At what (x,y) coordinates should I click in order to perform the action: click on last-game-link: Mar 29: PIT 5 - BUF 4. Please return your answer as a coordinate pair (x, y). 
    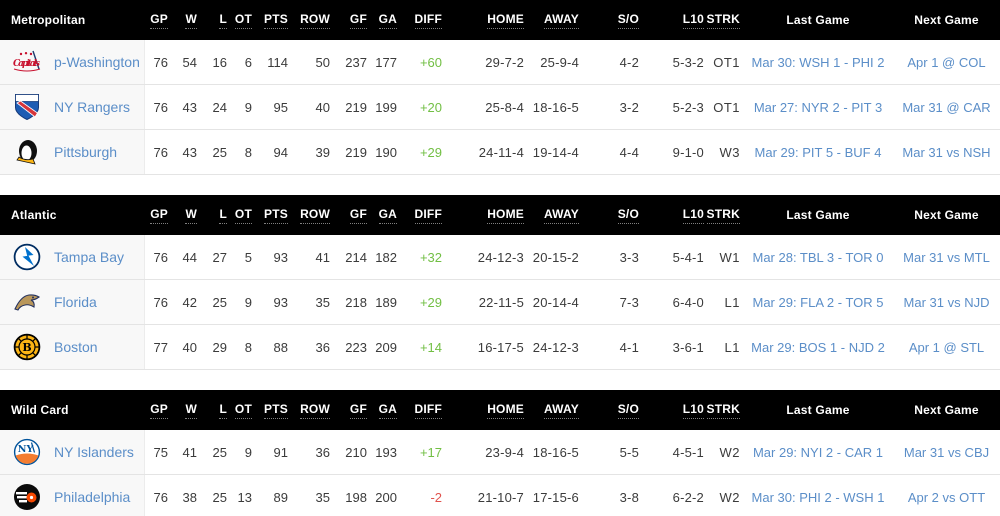
    Looking at the image, I should click on (818, 152).